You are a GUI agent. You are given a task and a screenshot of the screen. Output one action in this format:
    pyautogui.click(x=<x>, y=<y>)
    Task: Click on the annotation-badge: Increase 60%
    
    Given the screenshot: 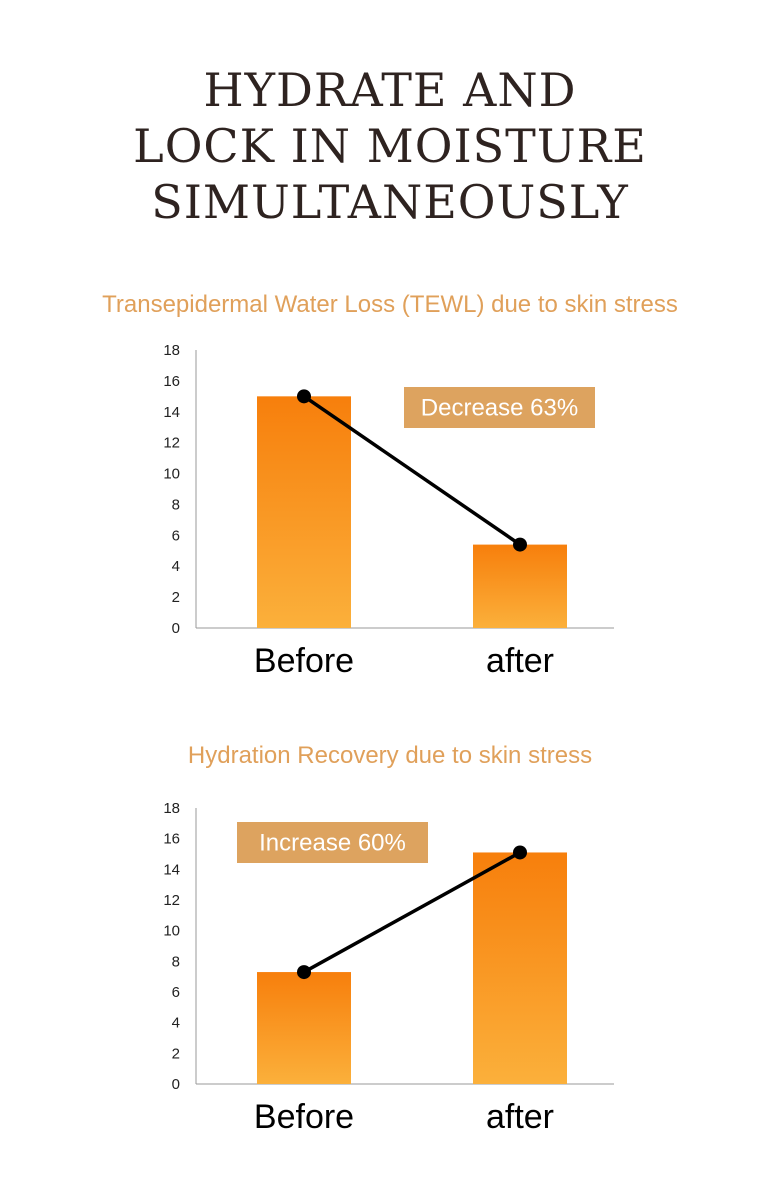 What is the action you would take?
    pyautogui.click(x=332, y=842)
    